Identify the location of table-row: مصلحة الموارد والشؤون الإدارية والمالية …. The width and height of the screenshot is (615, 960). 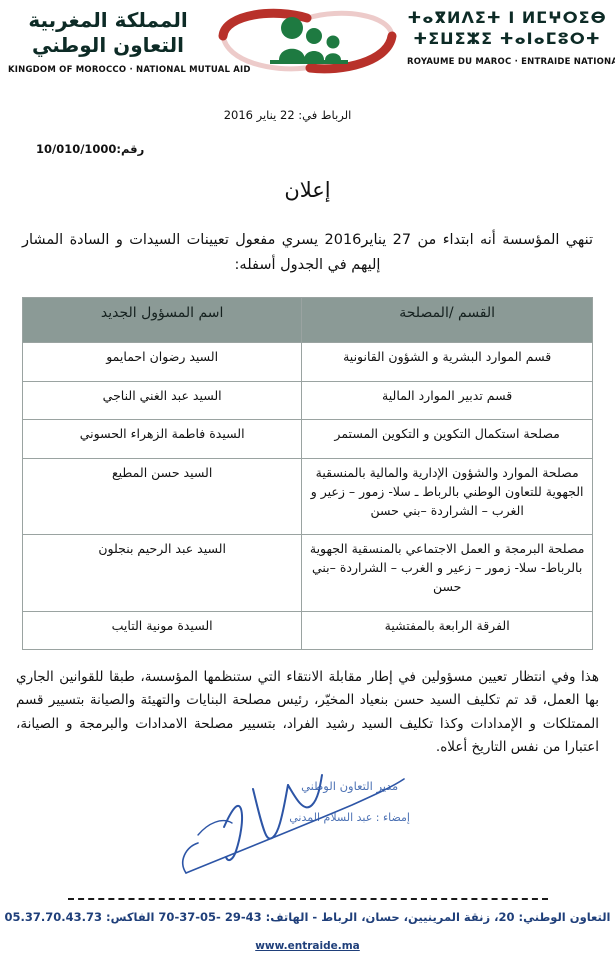
(307, 496).